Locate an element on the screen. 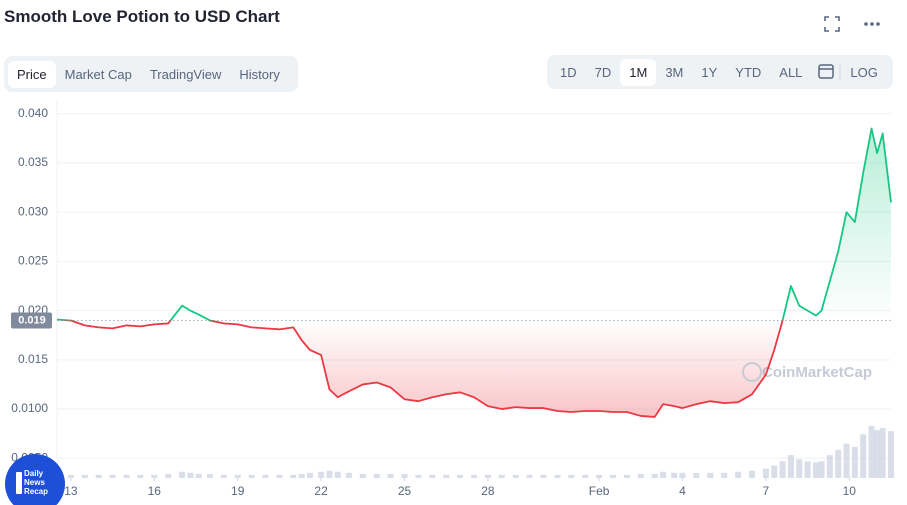 The width and height of the screenshot is (907, 505). tab: TradingView is located at coordinates (185, 74).